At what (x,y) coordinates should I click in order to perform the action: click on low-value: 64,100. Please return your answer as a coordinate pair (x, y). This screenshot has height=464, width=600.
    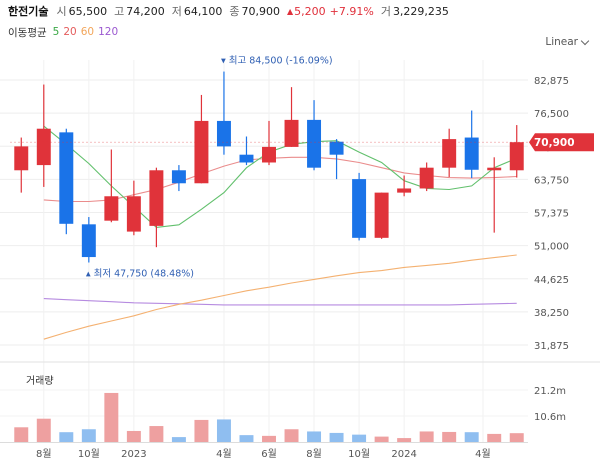
    Looking at the image, I should click on (203, 11).